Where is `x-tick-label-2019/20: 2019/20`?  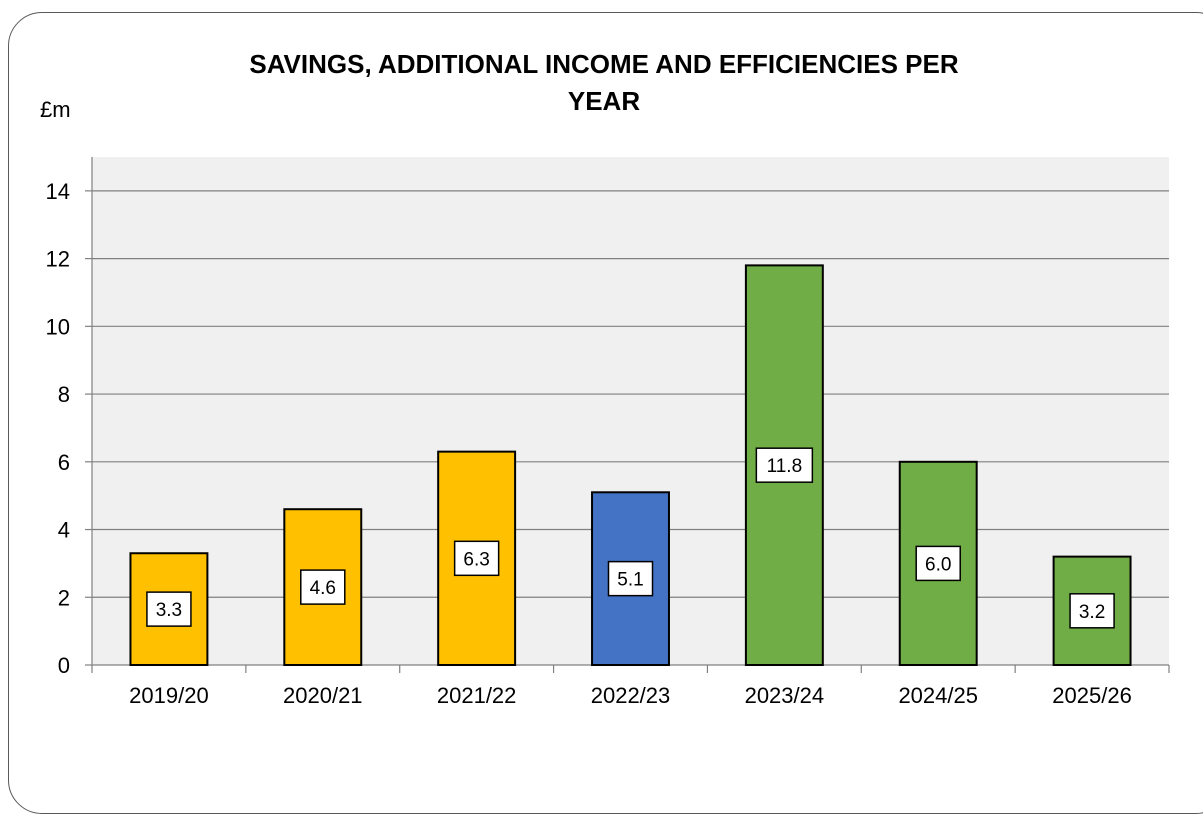 x-tick-label-2019/20: 2019/20 is located at coordinates (169, 695).